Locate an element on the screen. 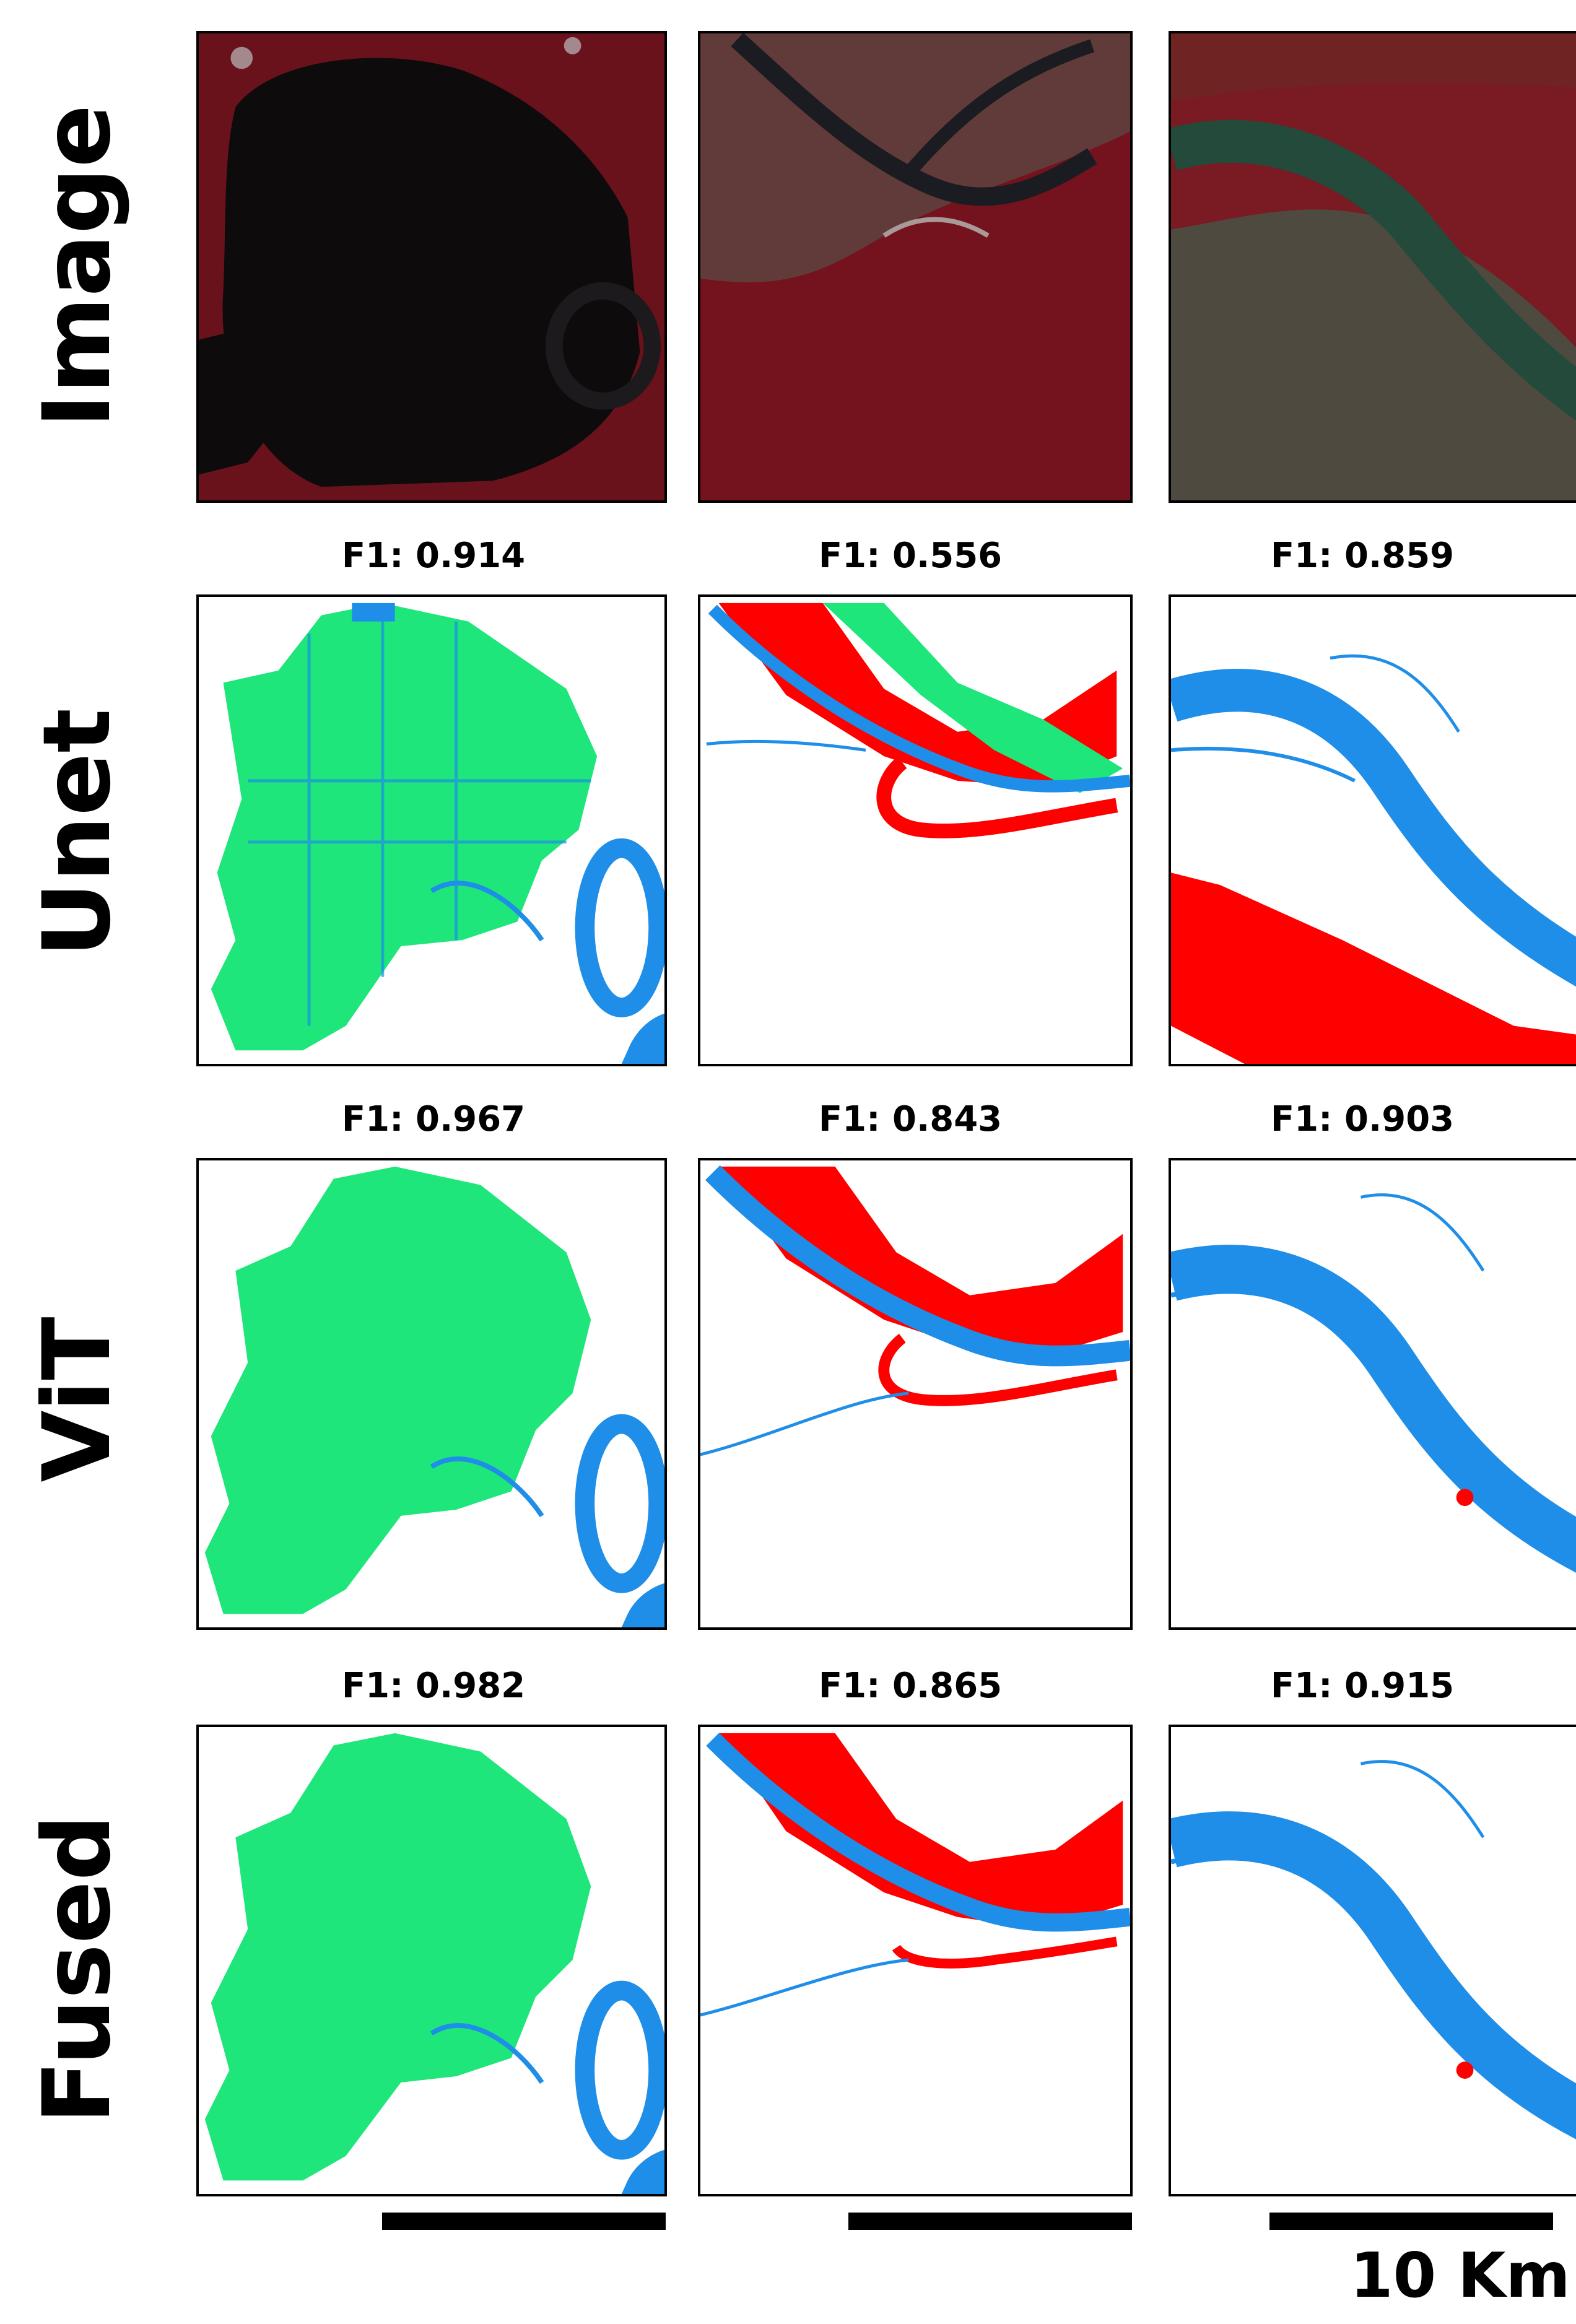 The height and width of the screenshot is (2324, 1576). segmentation-unet-col2 is located at coordinates (915, 830).